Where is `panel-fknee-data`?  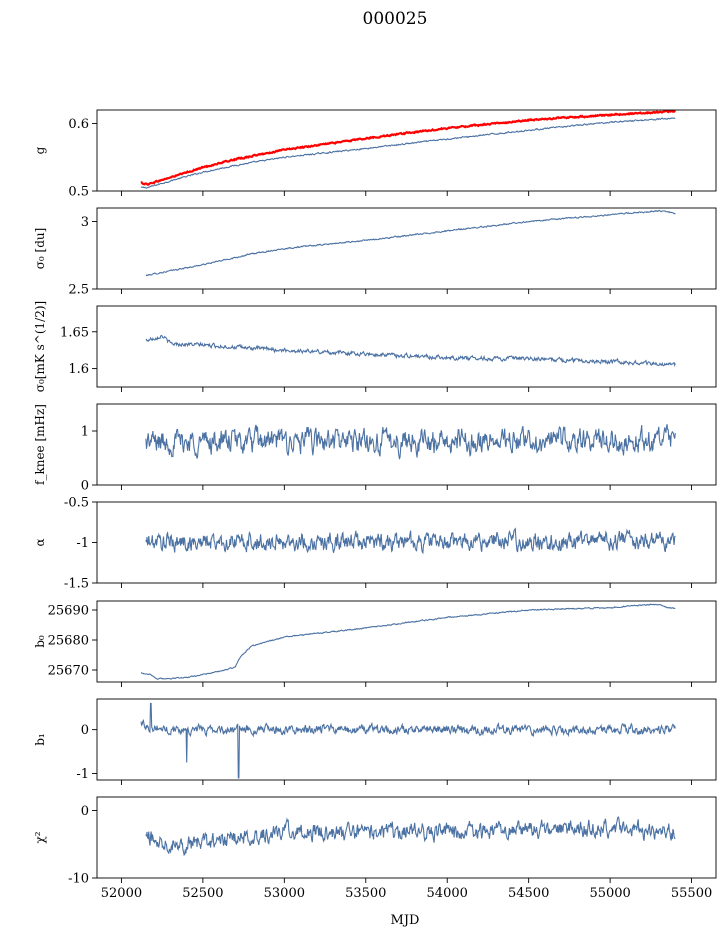
panel-fknee-data is located at coordinates (410, 442).